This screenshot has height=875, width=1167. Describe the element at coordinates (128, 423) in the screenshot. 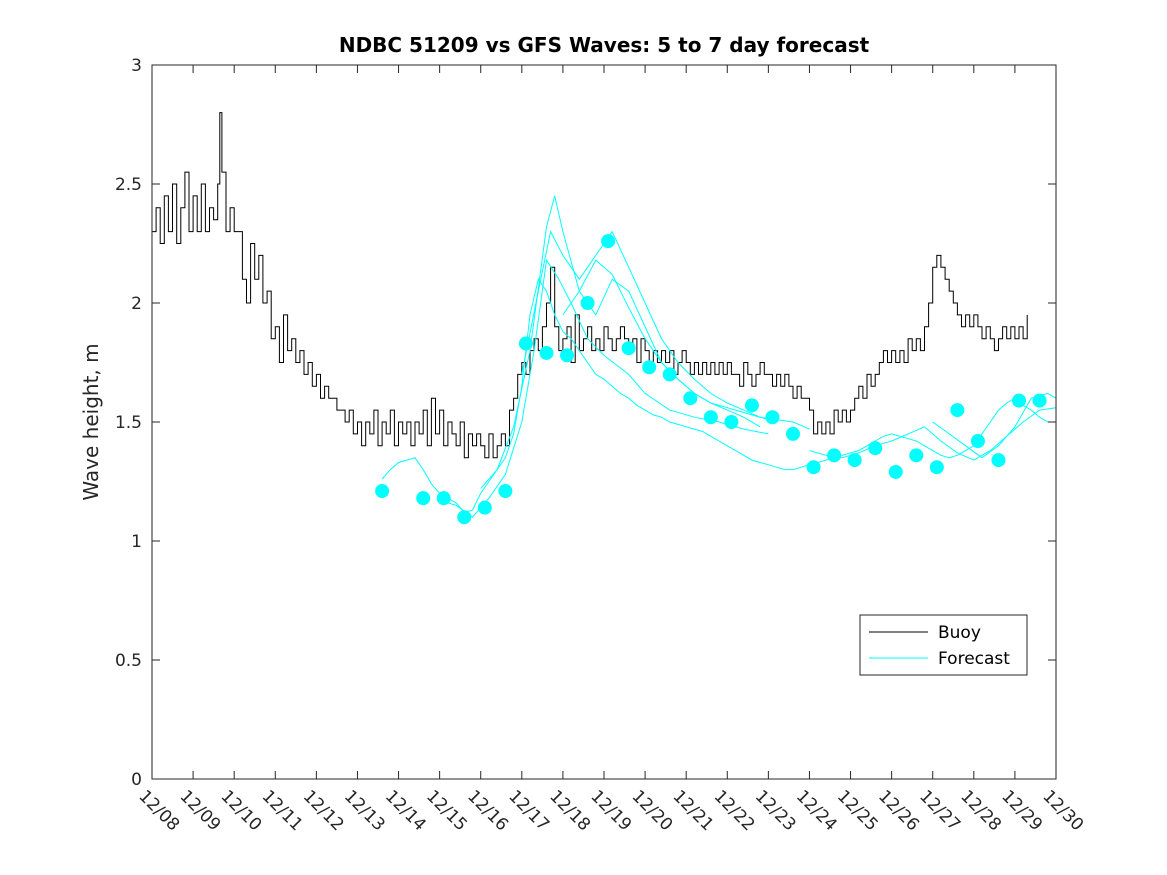

I see `y-tick-label: 1.5` at that location.